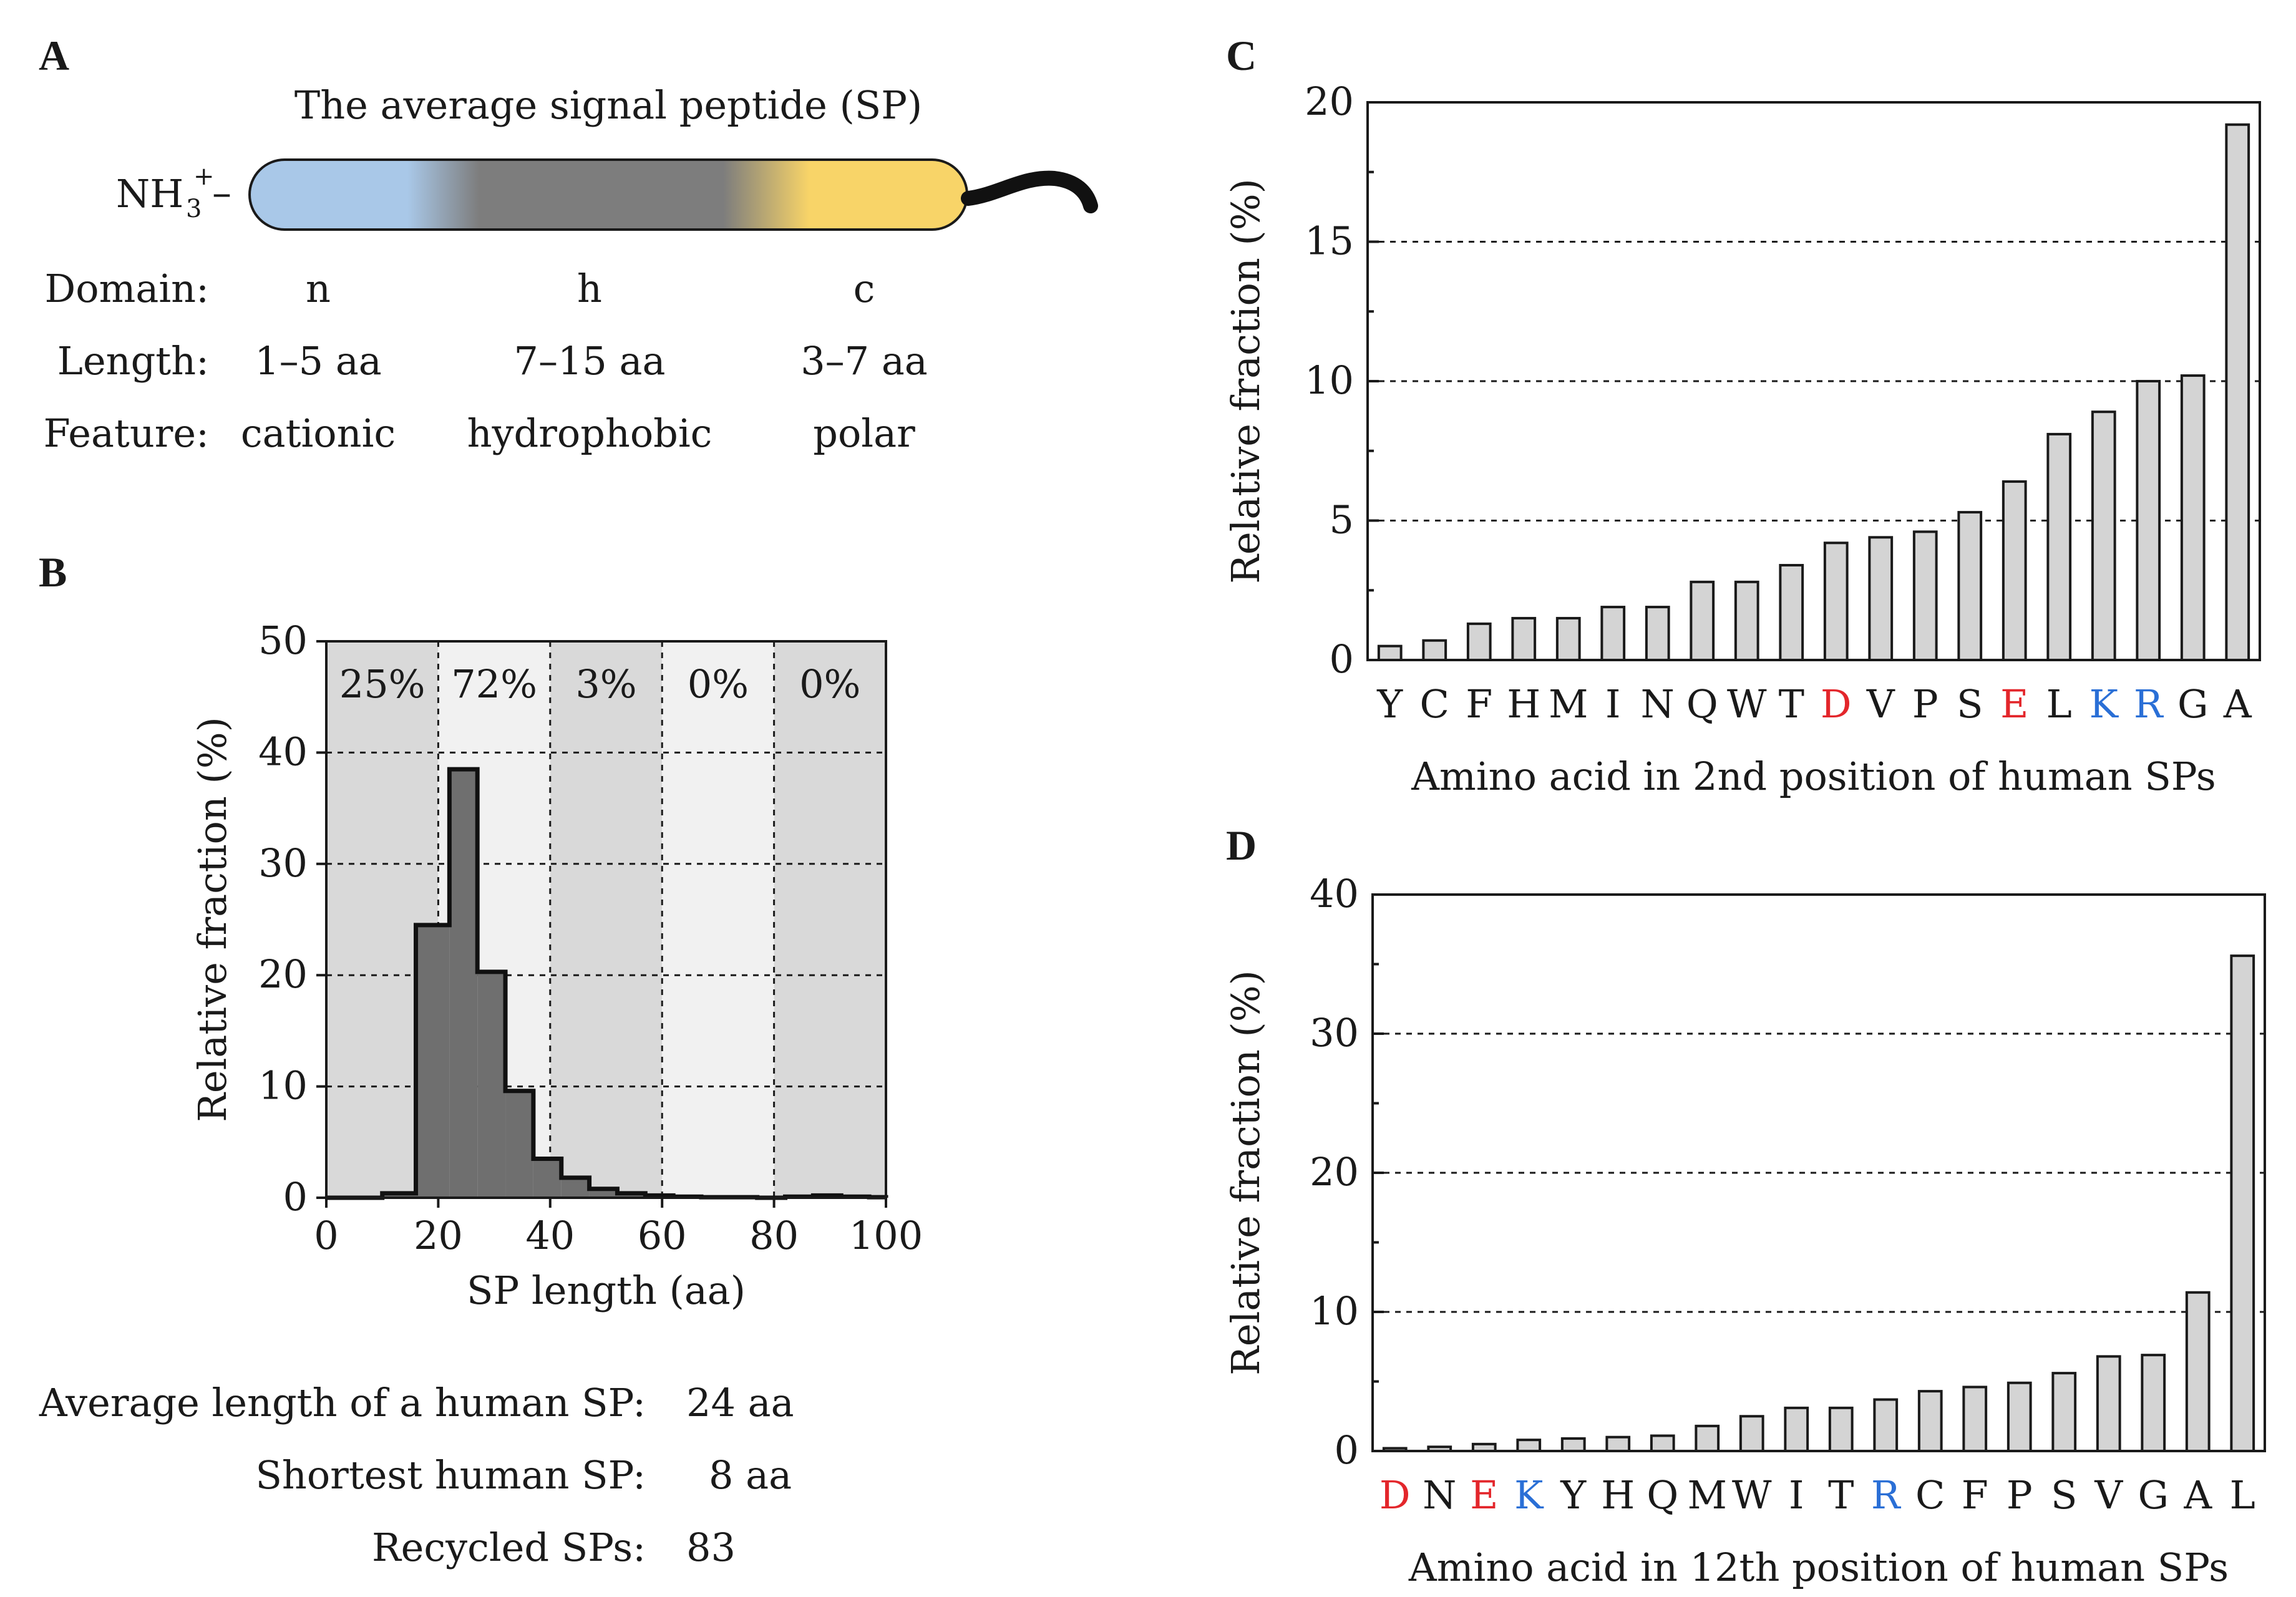 The image size is (2296, 1597). I want to click on bar-L, so click(2059, 546).